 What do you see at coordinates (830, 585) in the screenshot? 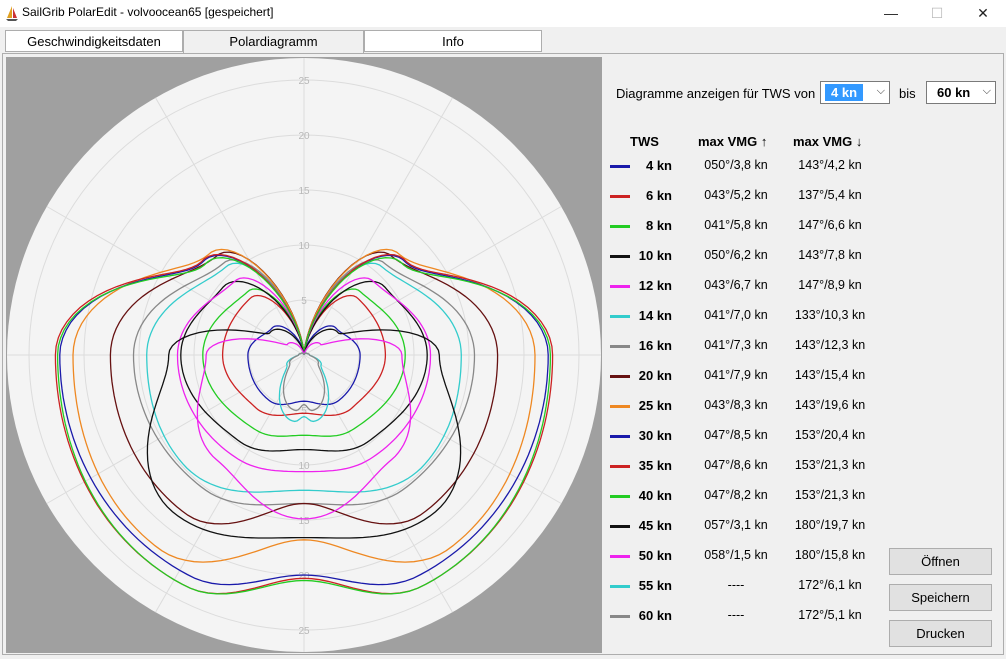
I see `vmg-down-cell: 172°/6,1 kn` at bounding box center [830, 585].